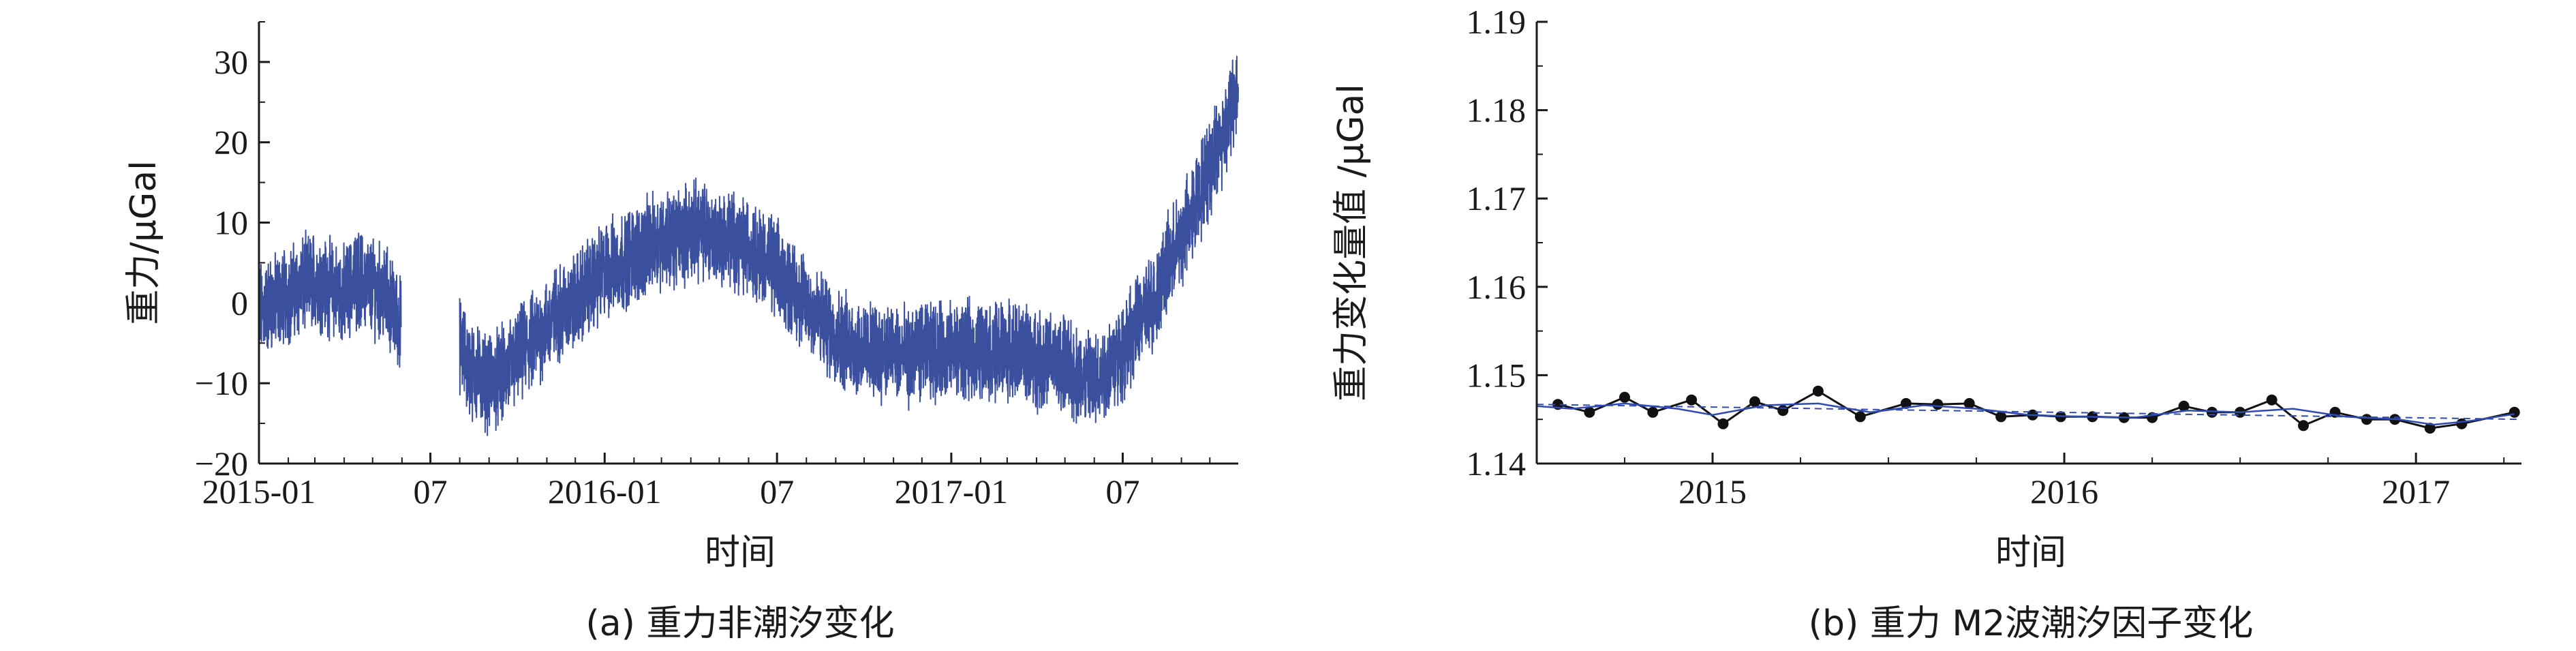  Describe the element at coordinates (952, 491) in the screenshot. I see `panel-a-x-tick-label: 2017-01` at that location.